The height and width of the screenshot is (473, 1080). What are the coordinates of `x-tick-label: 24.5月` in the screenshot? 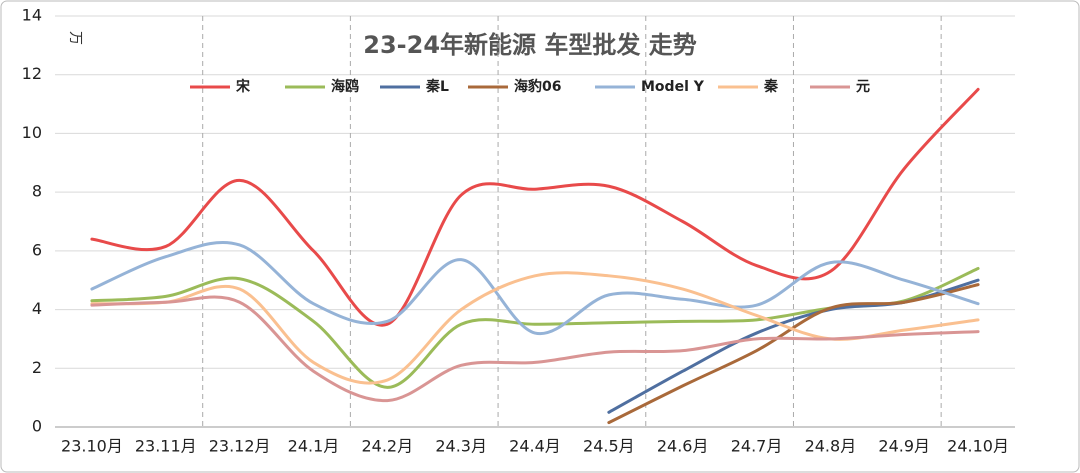 It's located at (609, 446).